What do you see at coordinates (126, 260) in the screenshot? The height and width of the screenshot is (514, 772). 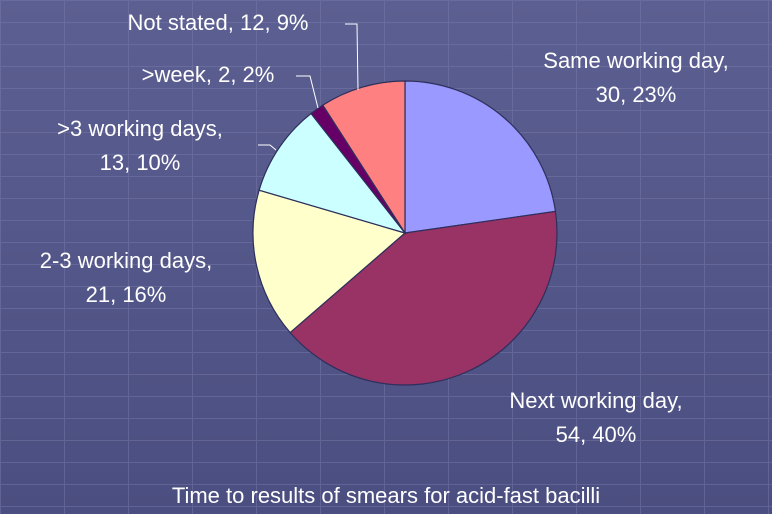 I see `data-label: 2-3 working days,` at bounding box center [126, 260].